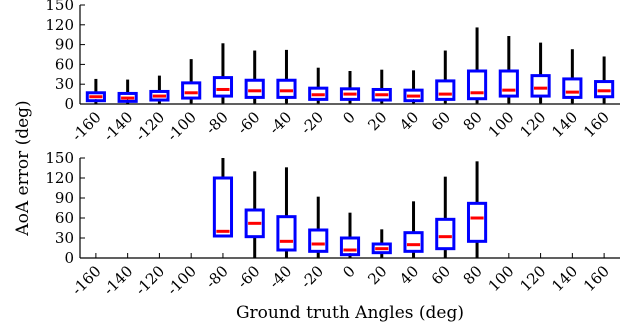 This screenshot has width=639, height=331. Describe the element at coordinates (23, 168) in the screenshot. I see `y-axis-label: AoA error (deg)` at that location.